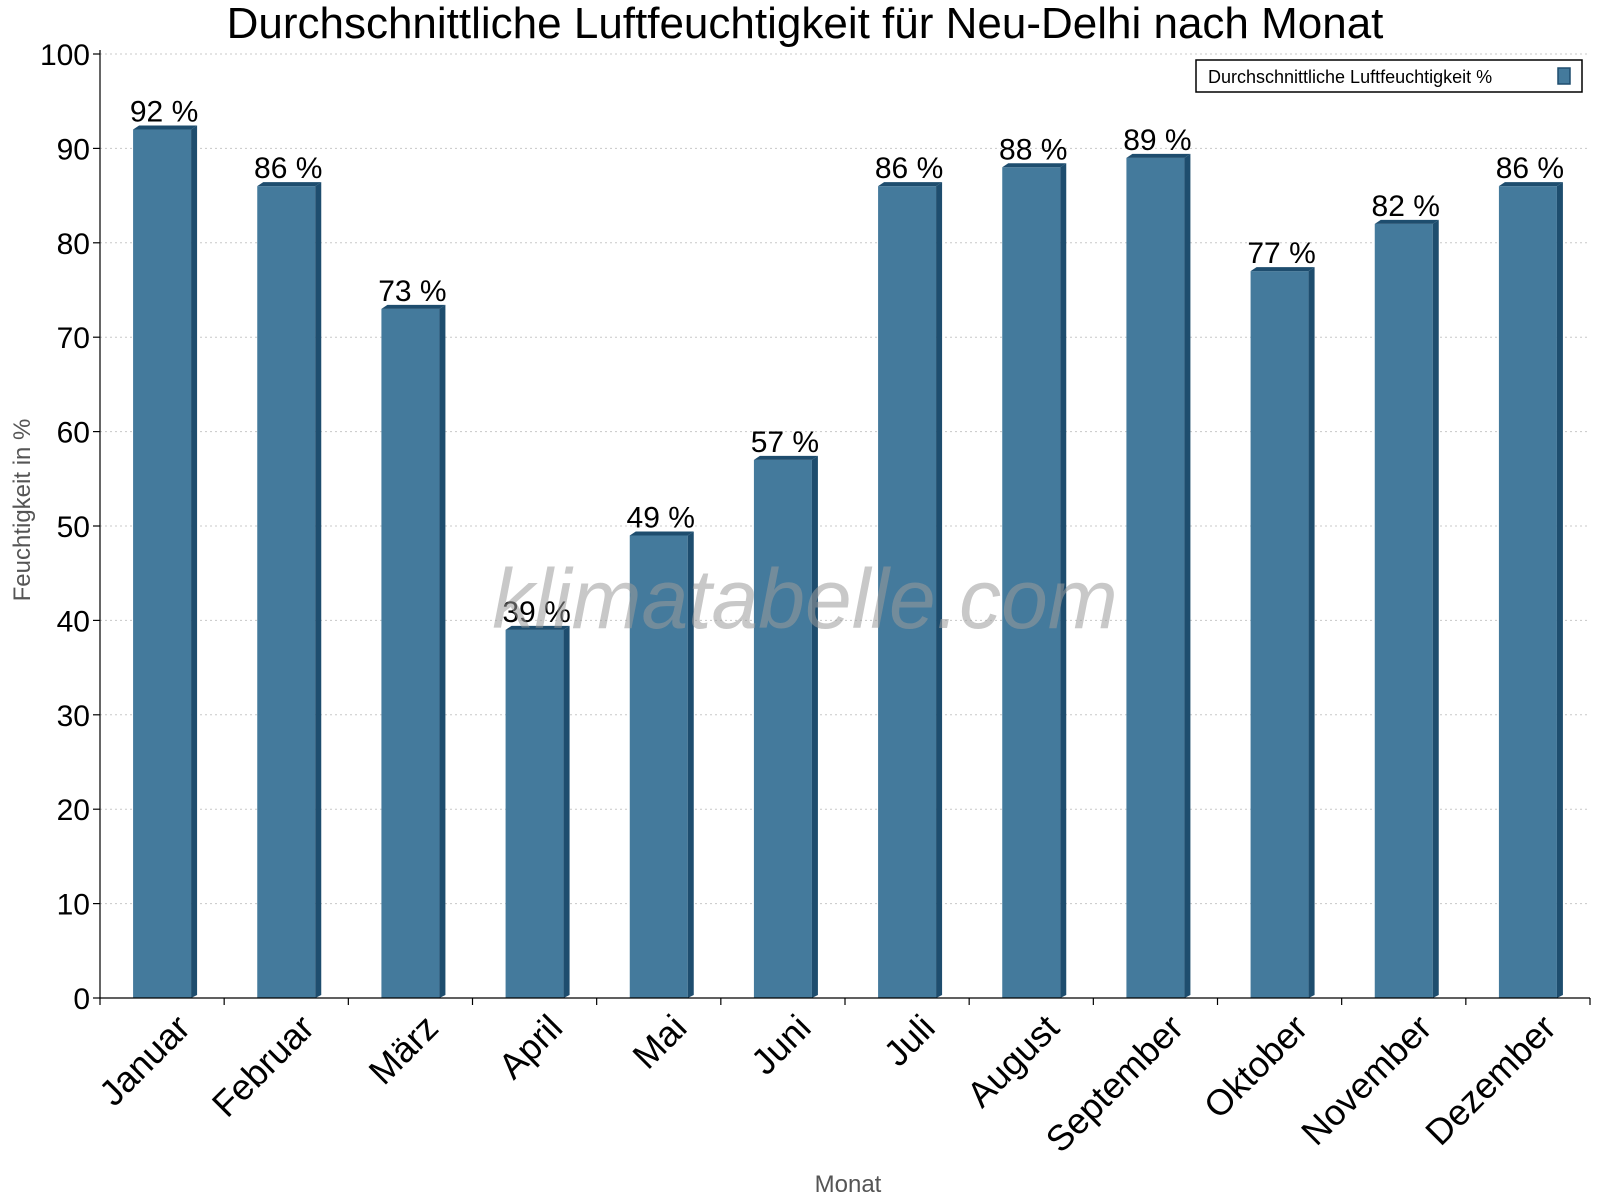 Image resolution: width=1600 pixels, height=1200 pixels. Describe the element at coordinates (1033, 149) in the screenshot. I see `data-label-august: 88 %` at that location.